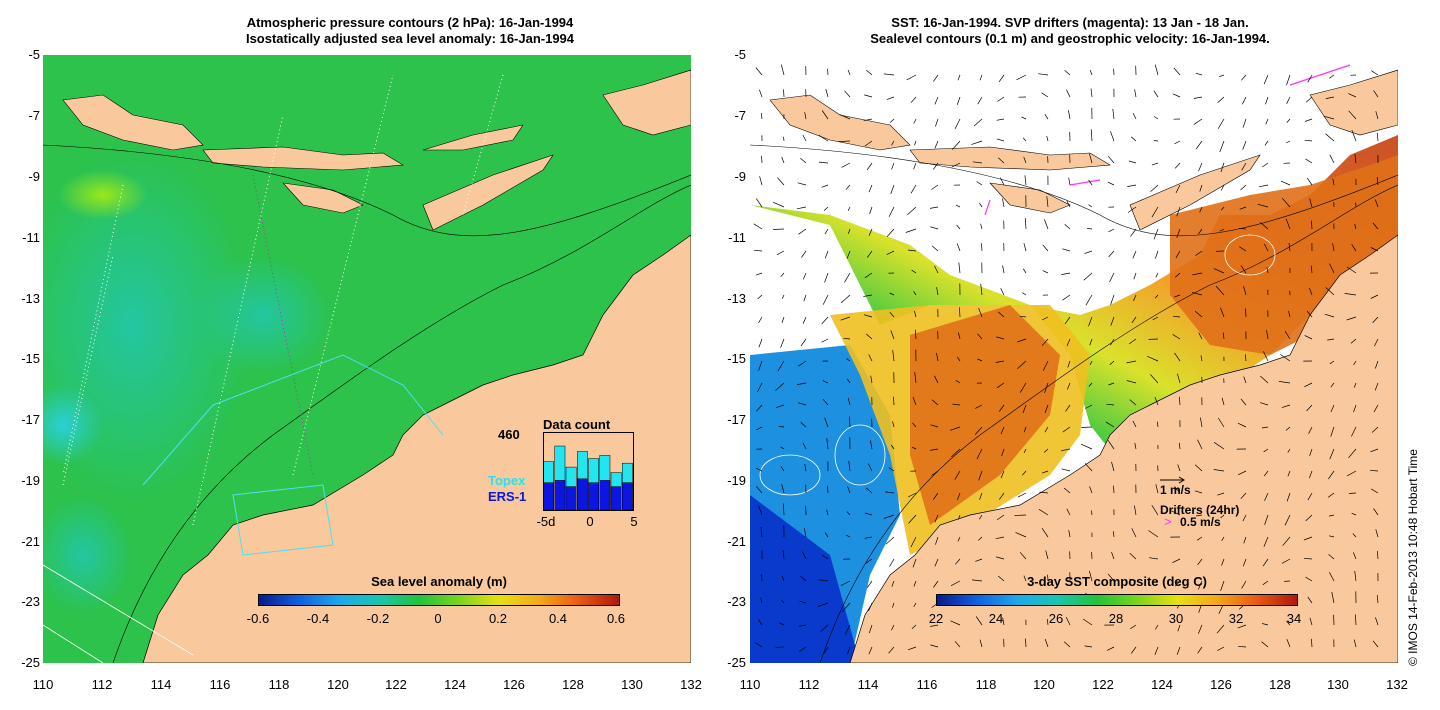 The image size is (1440, 710). Describe the element at coordinates (582, 494) in the screenshot. I see `ers-bar` at that location.